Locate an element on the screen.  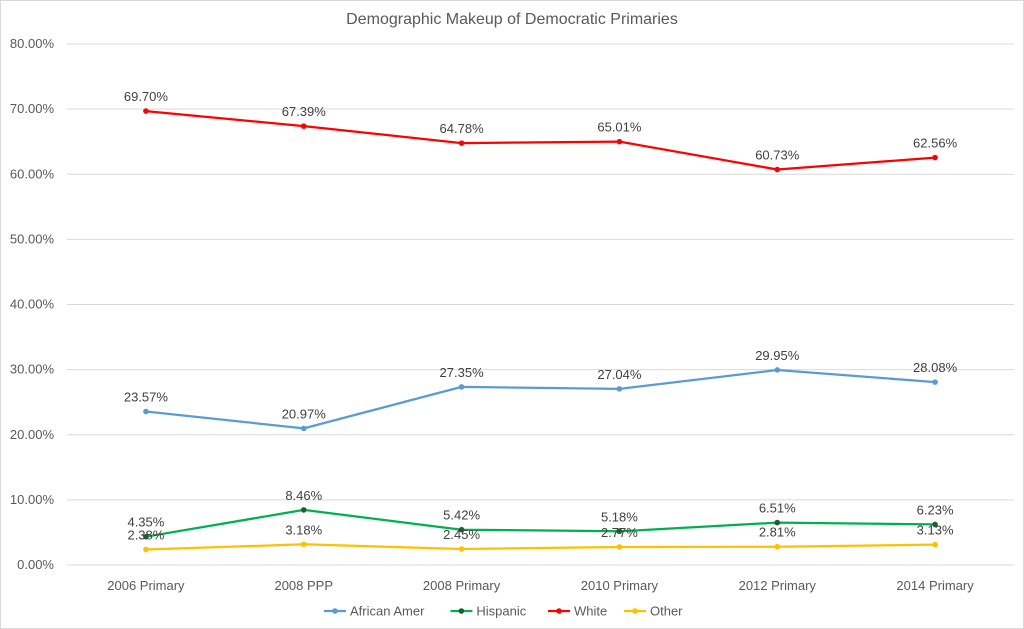
data-label: 6.51% is located at coordinates (777, 508).